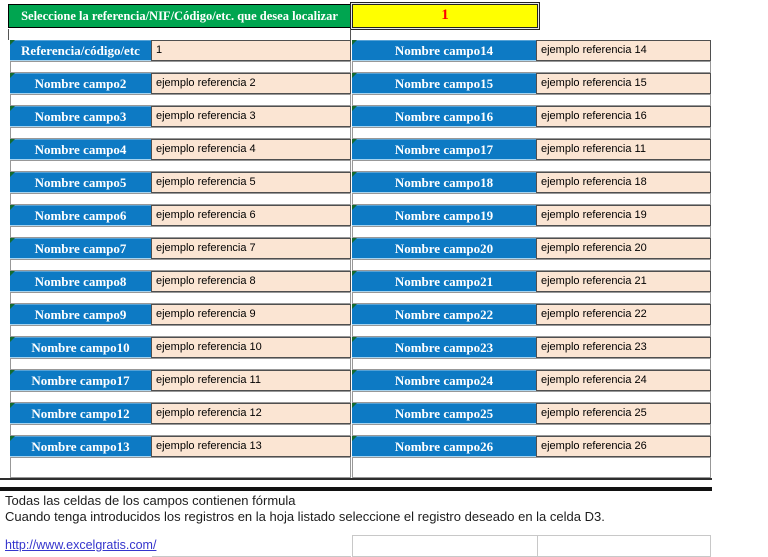  Describe the element at coordinates (80, 248) in the screenshot. I see `field-label-text: Nombre campo7` at that location.